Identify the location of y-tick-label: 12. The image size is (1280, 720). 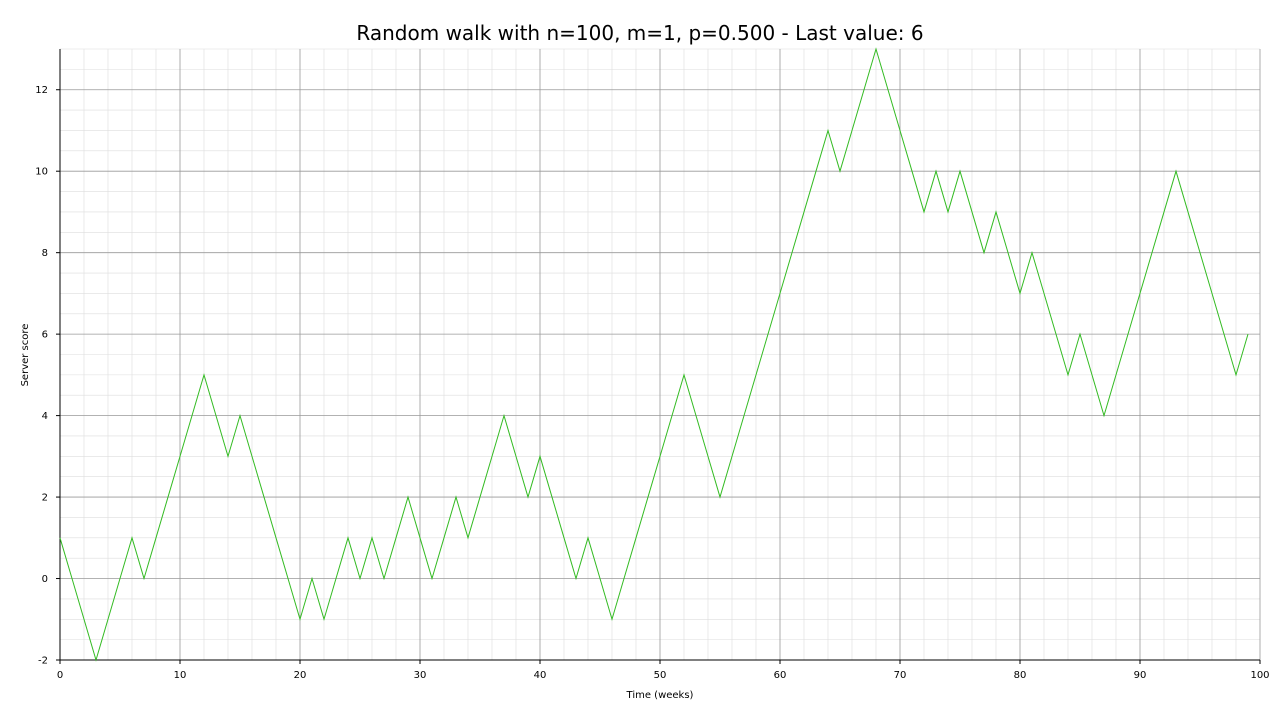
(41, 90).